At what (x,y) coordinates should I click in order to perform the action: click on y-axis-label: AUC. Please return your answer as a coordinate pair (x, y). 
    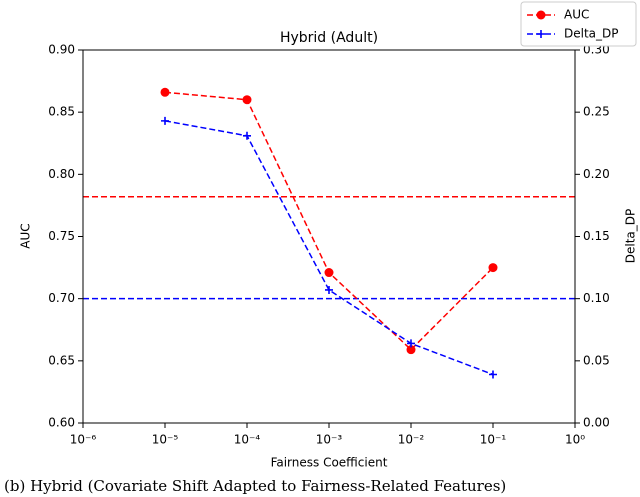
    Looking at the image, I should click on (26, 235).